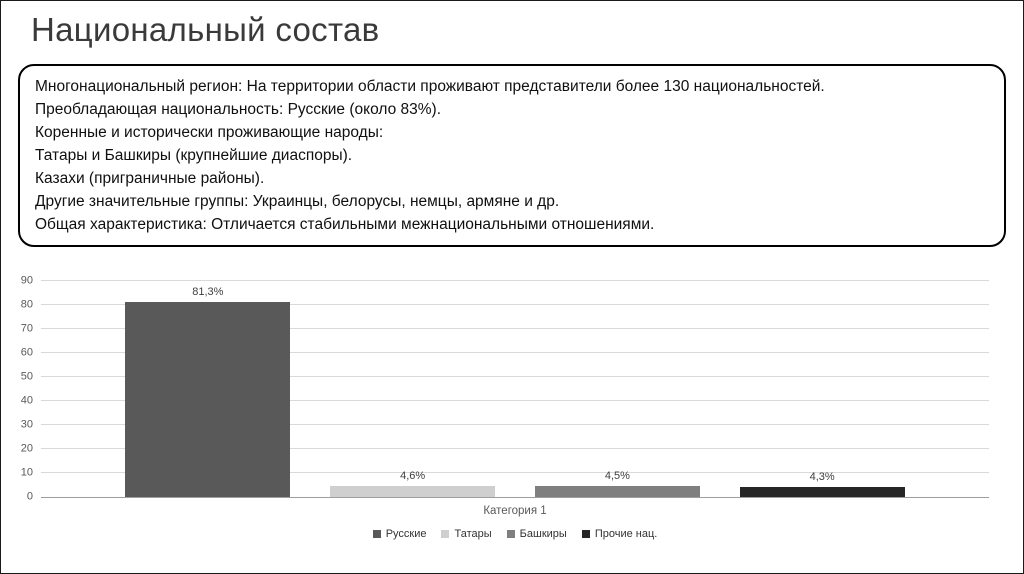 This screenshot has height=574, width=1024. I want to click on y-tick-label: 90, so click(26, 280).